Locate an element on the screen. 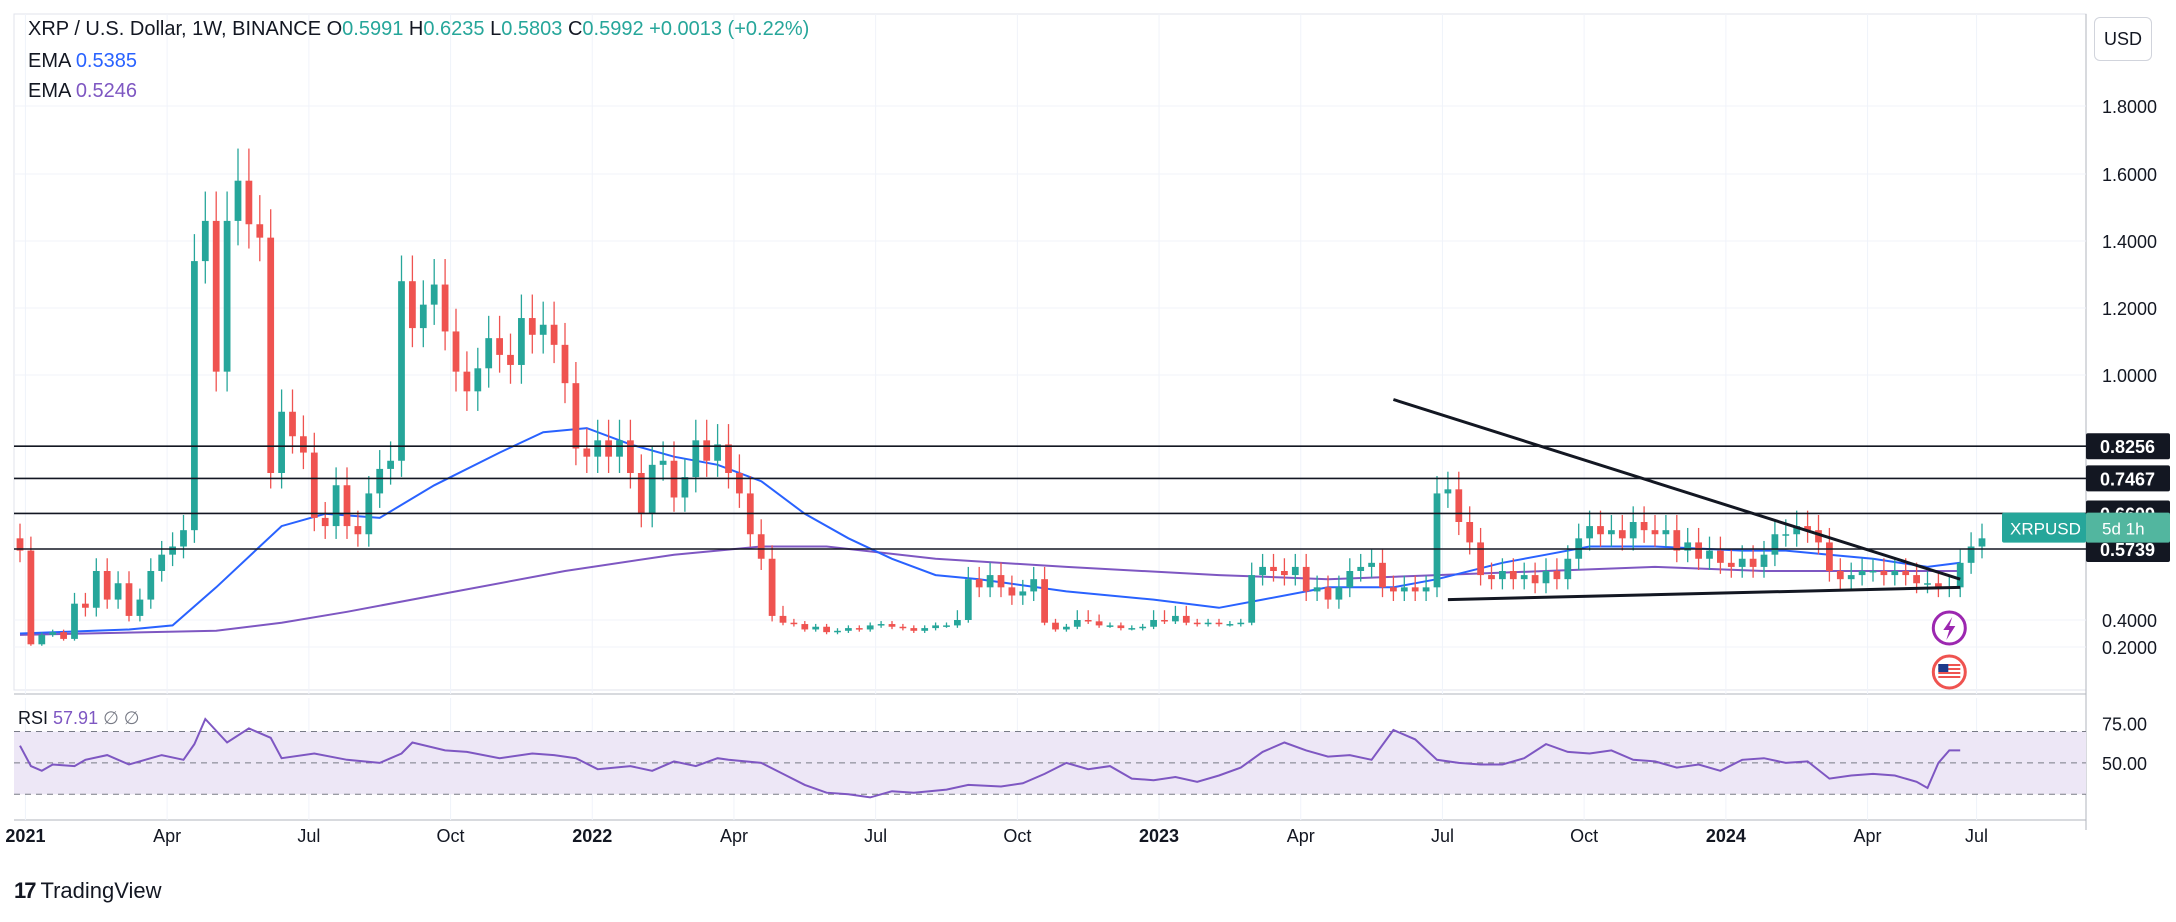 Image resolution: width=2176 pixels, height=922 pixels. open-value: 0.5991 is located at coordinates (373, 29).